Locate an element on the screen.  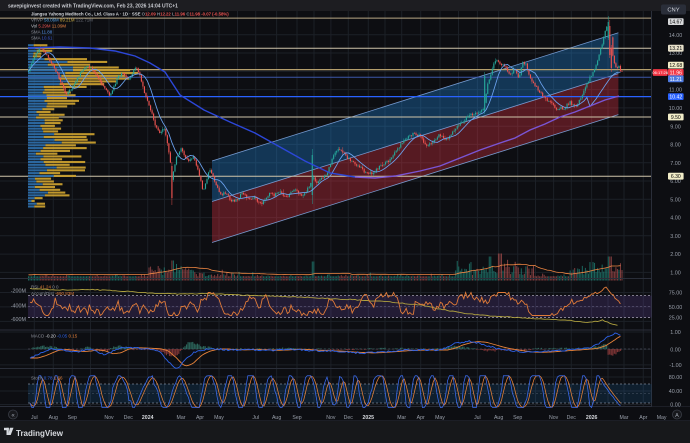
svg-text: TradingView is located at coordinates (40, 433).